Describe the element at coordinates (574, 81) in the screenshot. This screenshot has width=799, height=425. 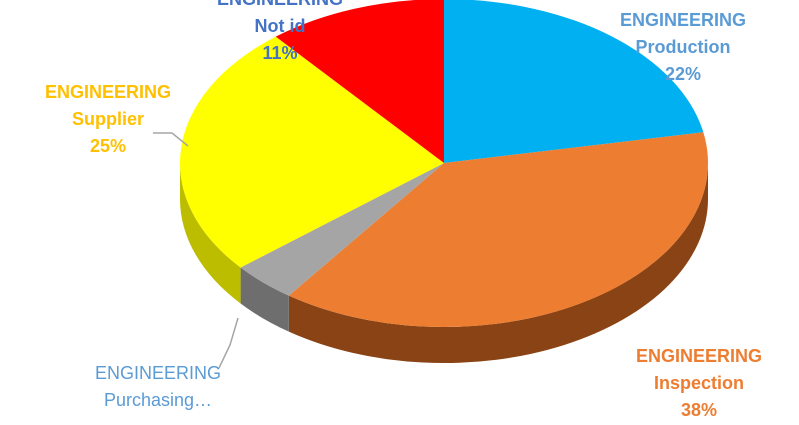
I see `pie-slice-production` at that location.